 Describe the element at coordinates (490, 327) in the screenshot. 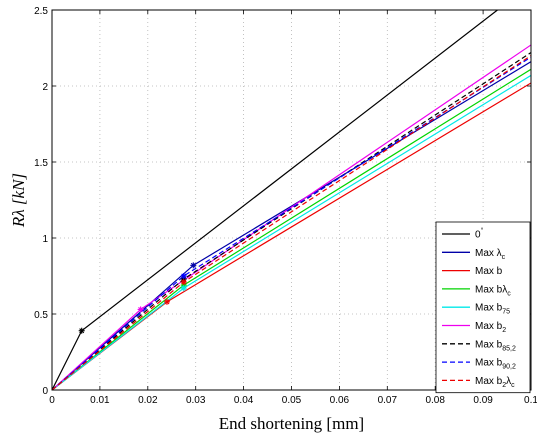

I see `legend-label-6: Max b2` at that location.